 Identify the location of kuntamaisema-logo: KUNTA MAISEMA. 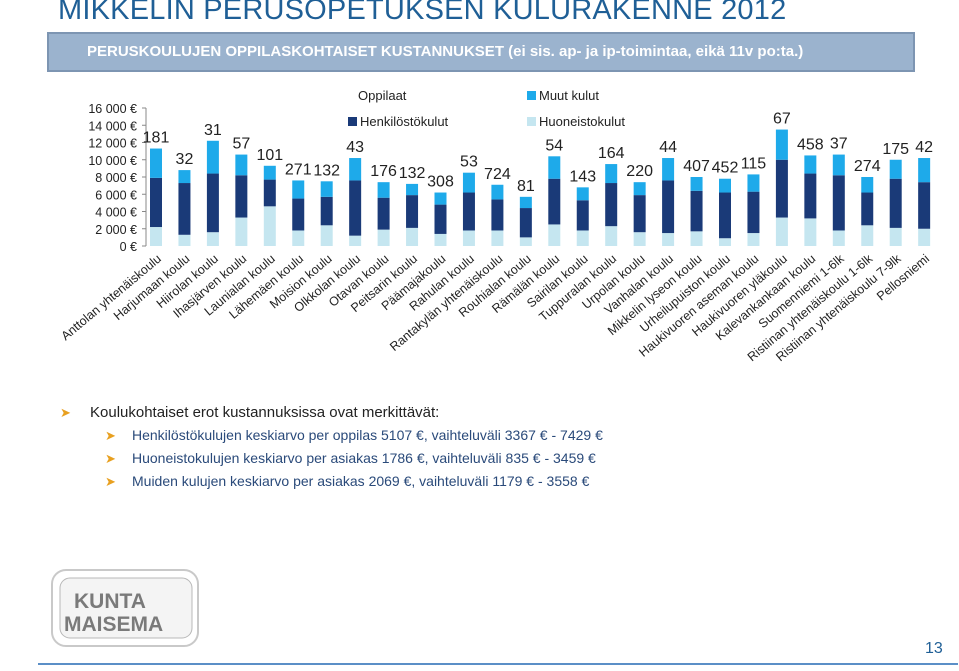
(125, 608).